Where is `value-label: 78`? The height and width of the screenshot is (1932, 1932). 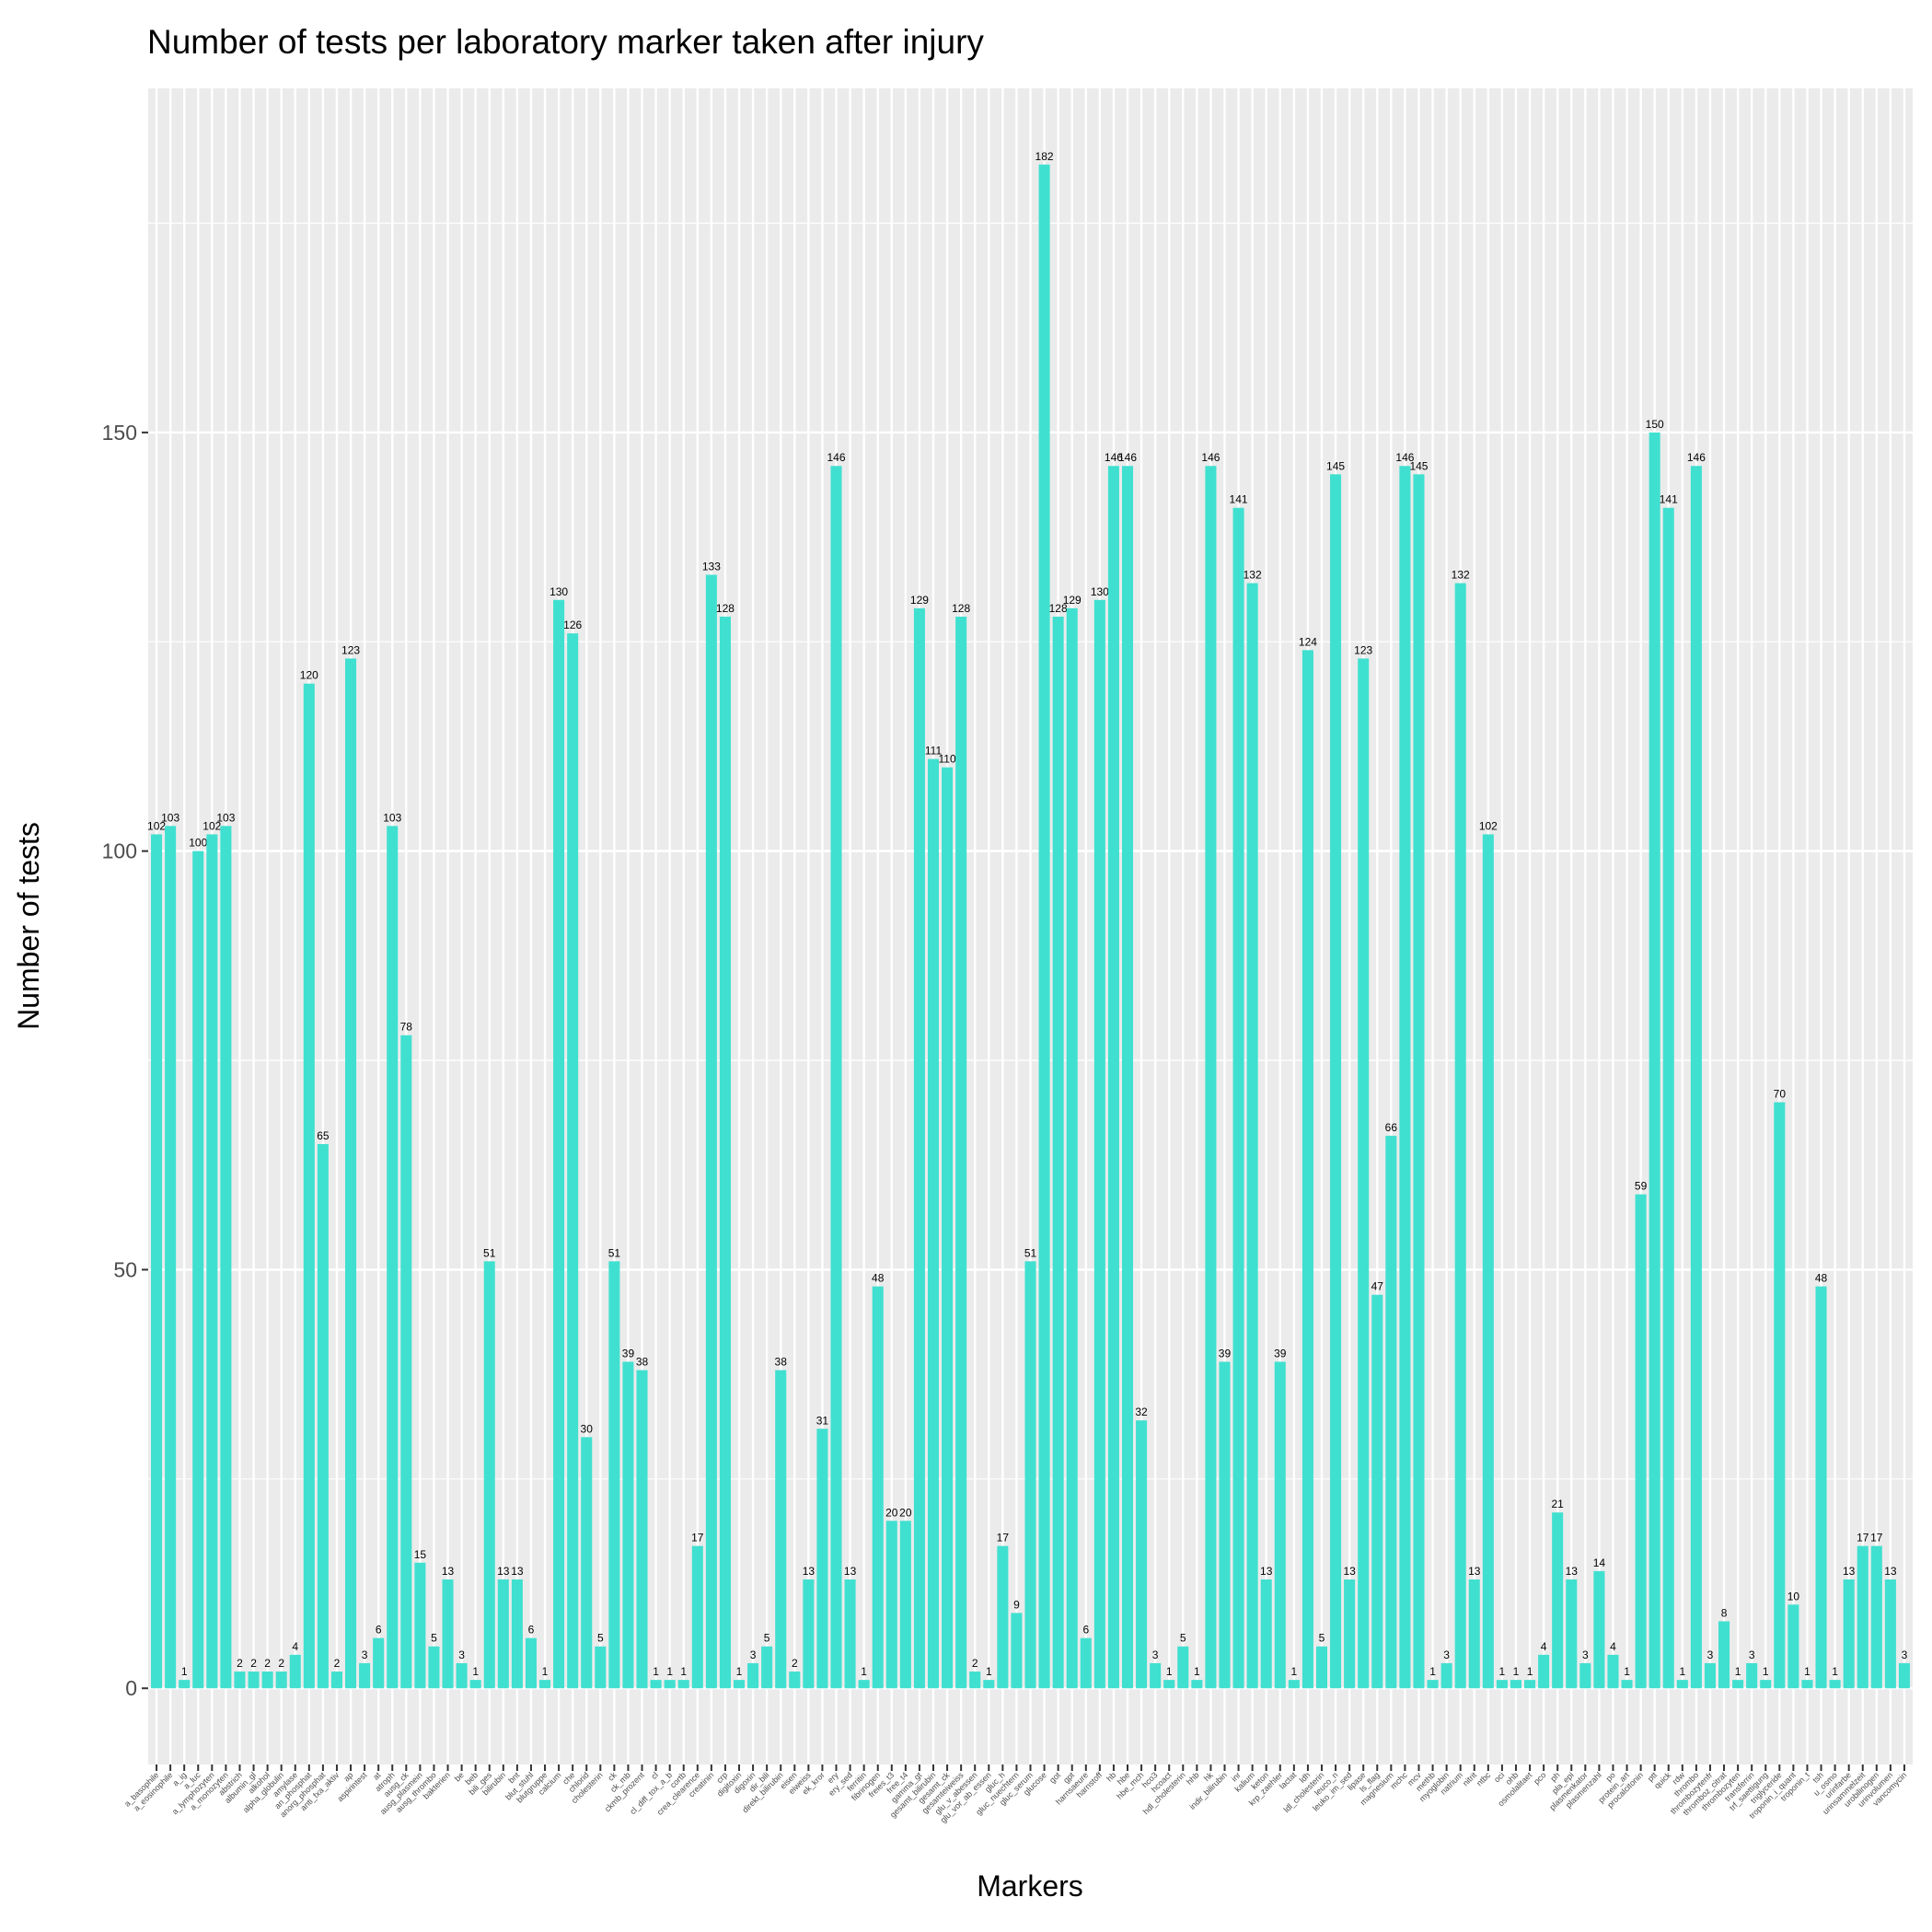 value-label: 78 is located at coordinates (407, 1027).